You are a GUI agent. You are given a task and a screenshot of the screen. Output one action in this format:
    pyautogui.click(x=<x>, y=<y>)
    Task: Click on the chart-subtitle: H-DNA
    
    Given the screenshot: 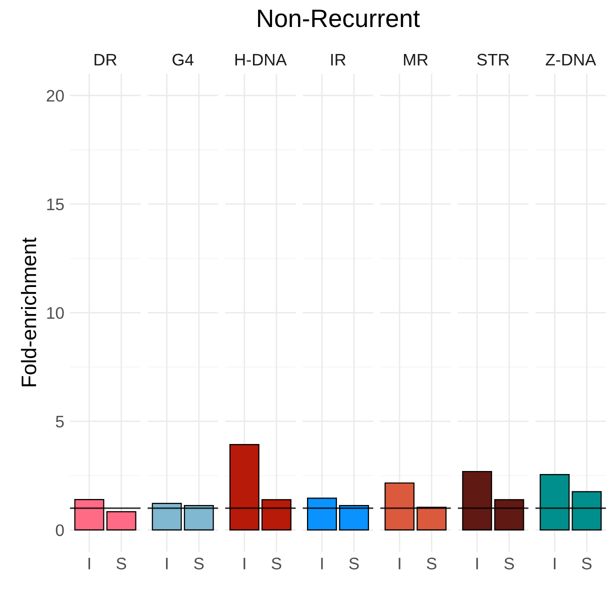 What is the action you would take?
    pyautogui.click(x=261, y=60)
    